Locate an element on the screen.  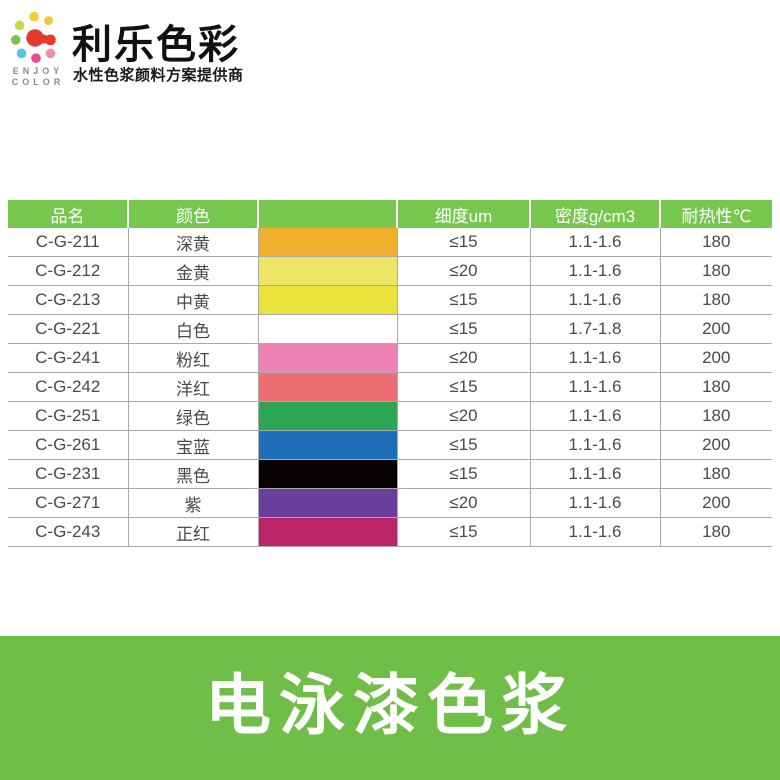
density-cell: 1.7-1.8 is located at coordinates (594, 329).